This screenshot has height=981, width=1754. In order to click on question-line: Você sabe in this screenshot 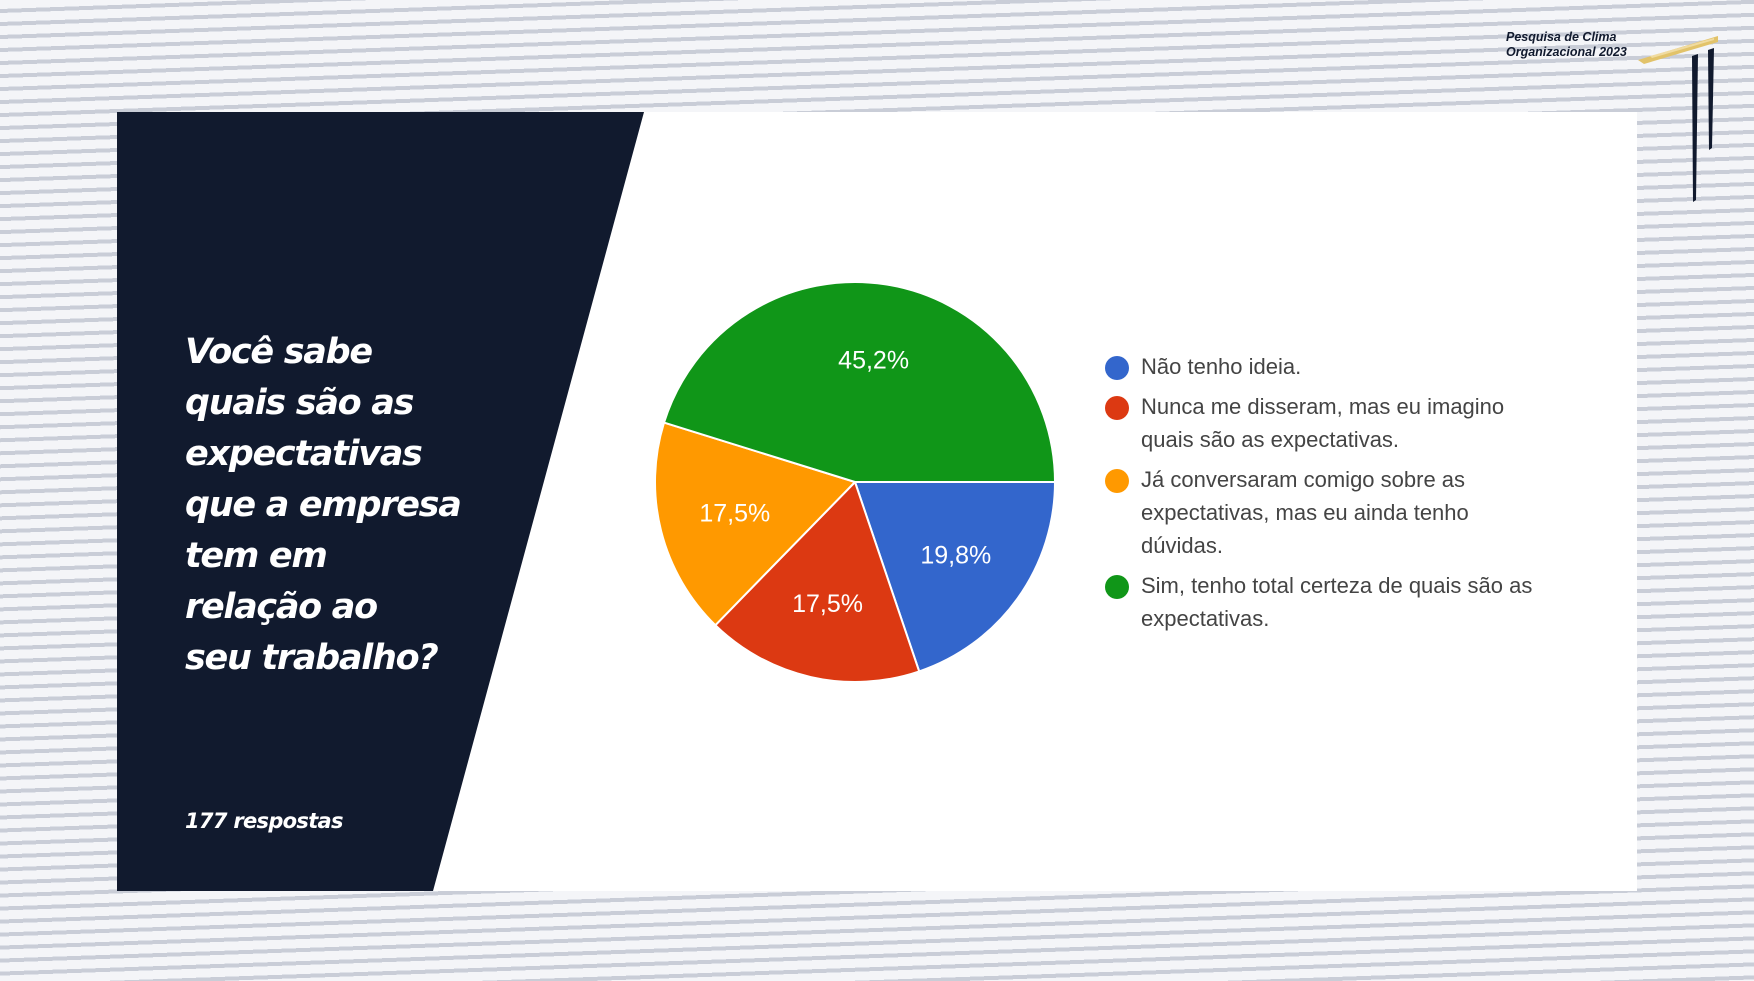, I will do `click(279, 352)`.